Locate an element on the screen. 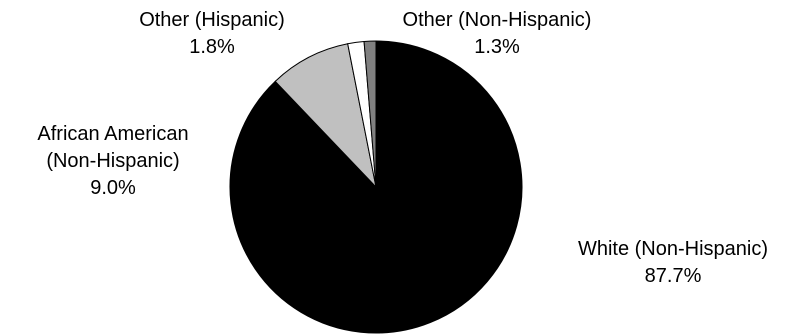  label-other-hispanic: Other (Hispanic) 1.8% is located at coordinates (212, 33).